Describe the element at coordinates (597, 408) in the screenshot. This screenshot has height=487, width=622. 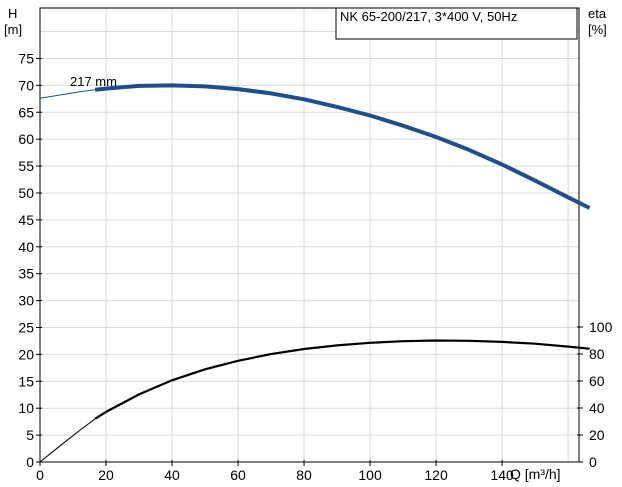
I see `y-right-tick-label: 40` at that location.